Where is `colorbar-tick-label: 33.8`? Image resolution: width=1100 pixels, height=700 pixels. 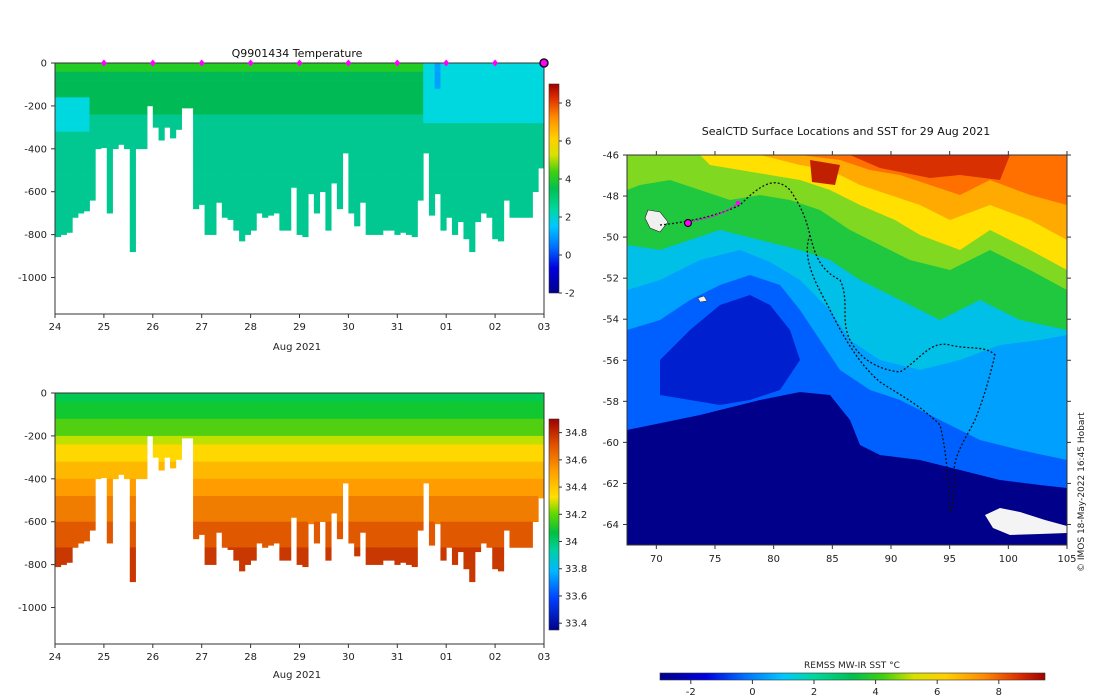 colorbar-tick-label: 33.8 is located at coordinates (576, 569).